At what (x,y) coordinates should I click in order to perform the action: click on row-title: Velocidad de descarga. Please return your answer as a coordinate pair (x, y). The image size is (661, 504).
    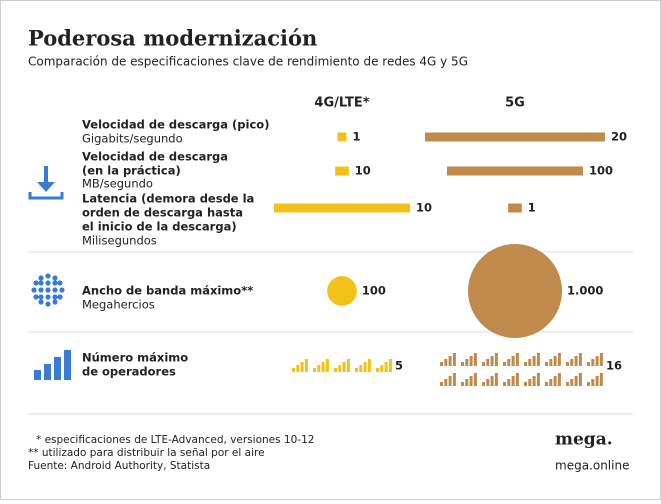
    Looking at the image, I should click on (155, 157).